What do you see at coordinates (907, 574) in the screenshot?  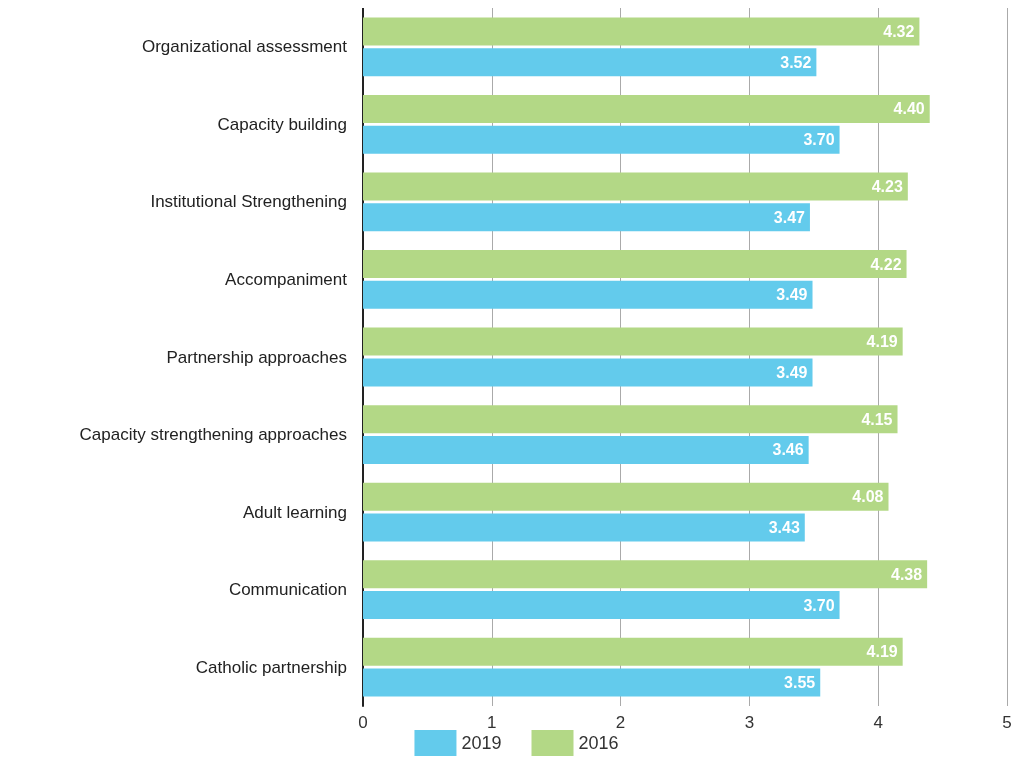 I see `data-label: 4.38` at bounding box center [907, 574].